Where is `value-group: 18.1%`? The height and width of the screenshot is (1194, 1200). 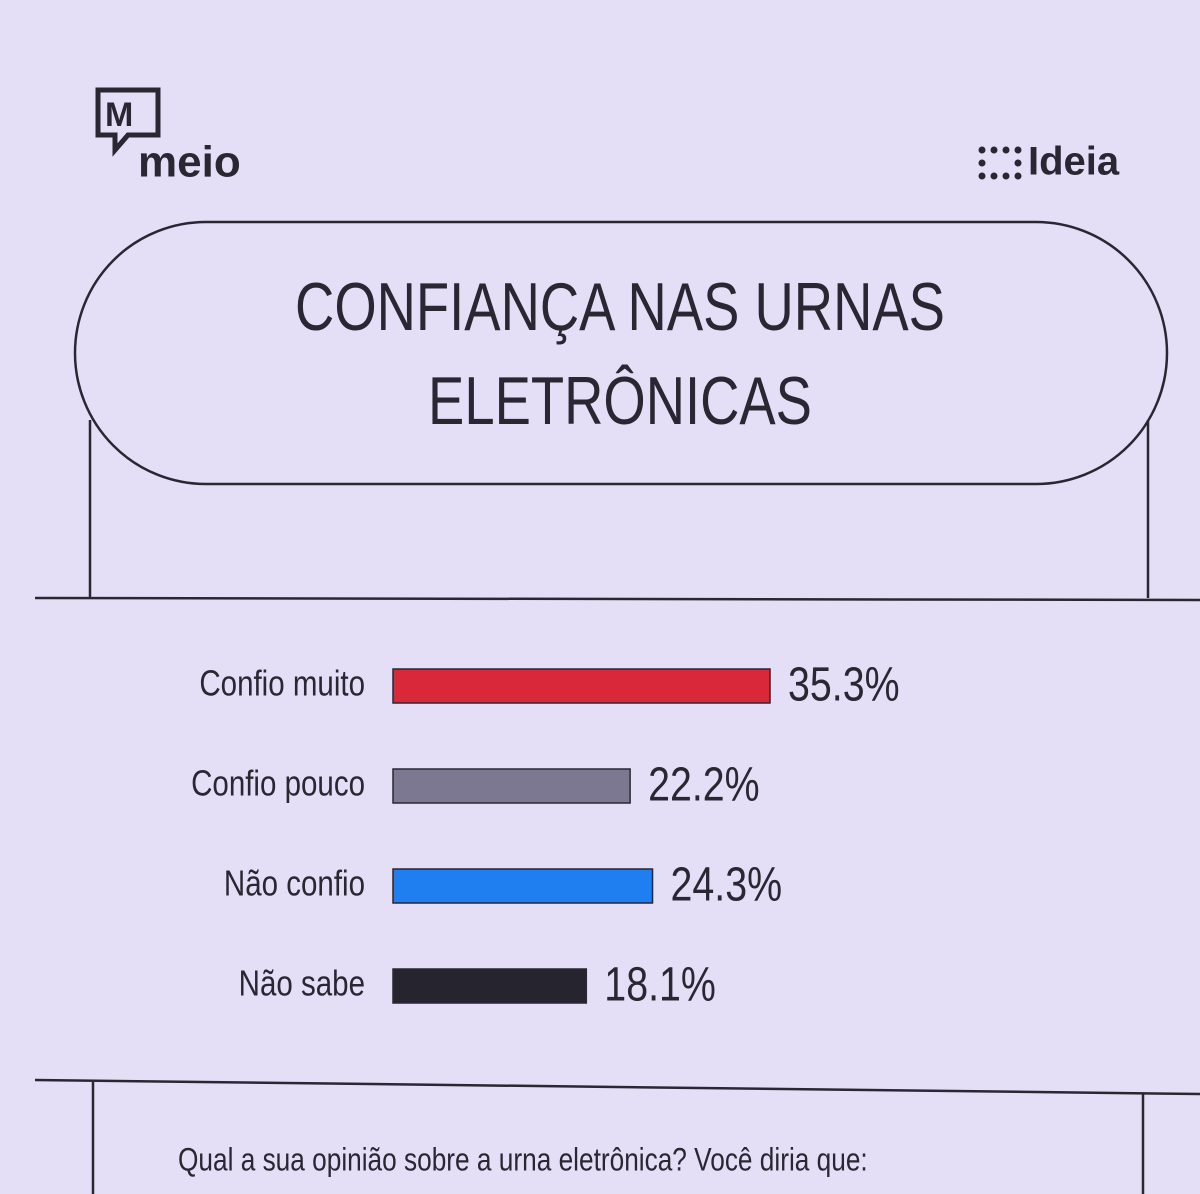
value-group: 18.1% is located at coordinates (660, 985).